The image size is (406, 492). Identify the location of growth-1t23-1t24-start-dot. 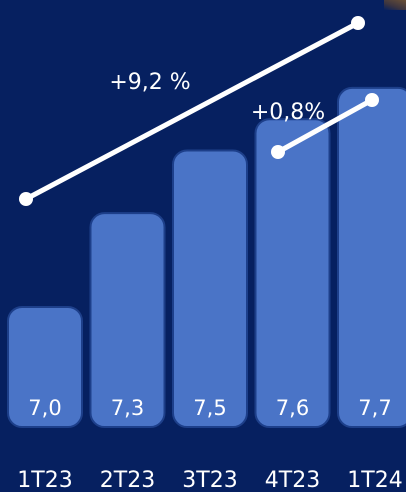
(26, 199).